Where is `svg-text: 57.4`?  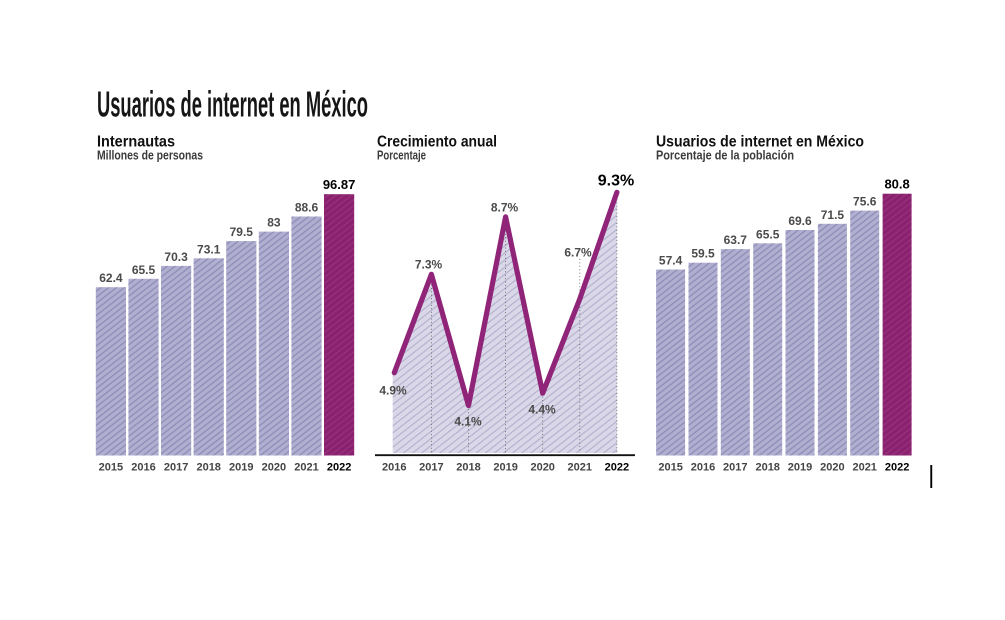 svg-text: 57.4 is located at coordinates (671, 261).